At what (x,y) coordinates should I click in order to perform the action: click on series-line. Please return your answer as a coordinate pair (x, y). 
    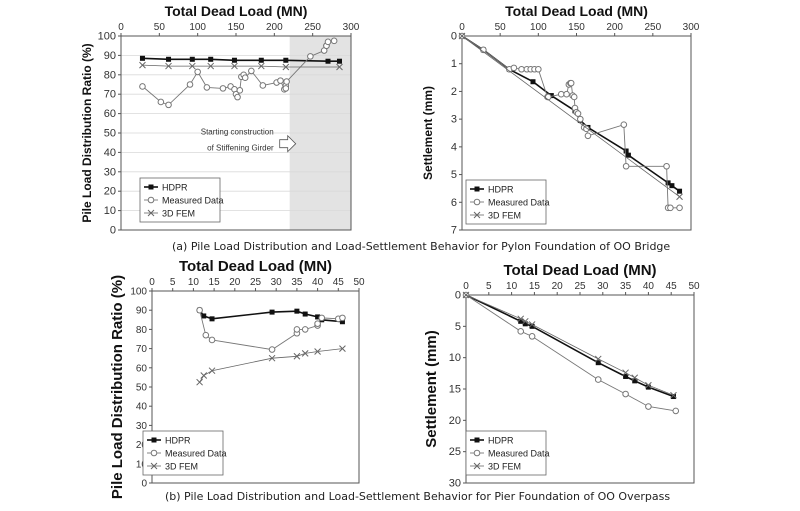
    Looking at the image, I should click on (570, 116).